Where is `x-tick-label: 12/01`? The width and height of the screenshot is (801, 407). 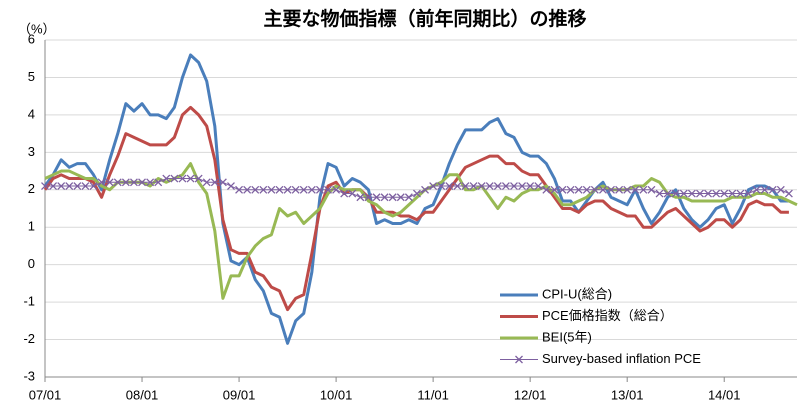
x-tick-label: 12/01 is located at coordinates (530, 394).